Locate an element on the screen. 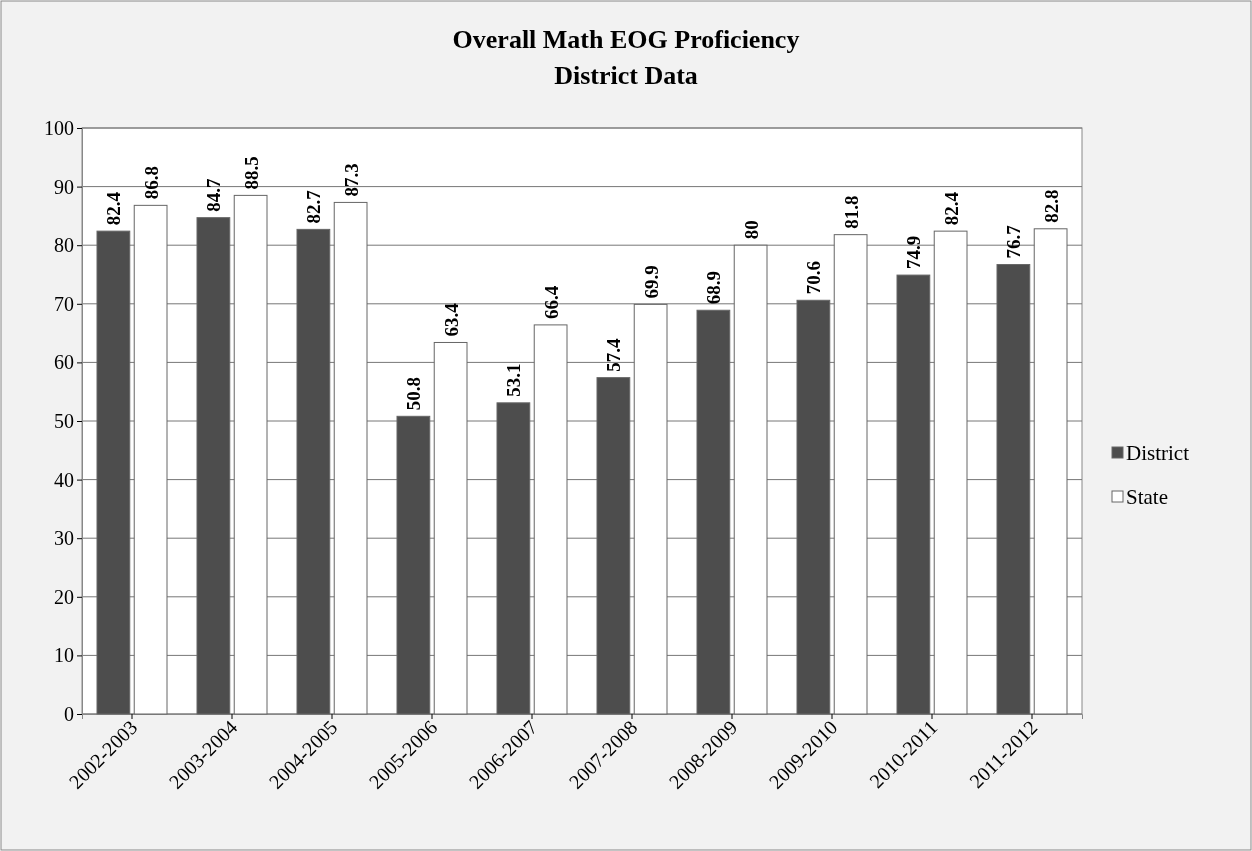 The height and width of the screenshot is (851, 1252). y-tick-label: 50 is located at coordinates (64, 420).